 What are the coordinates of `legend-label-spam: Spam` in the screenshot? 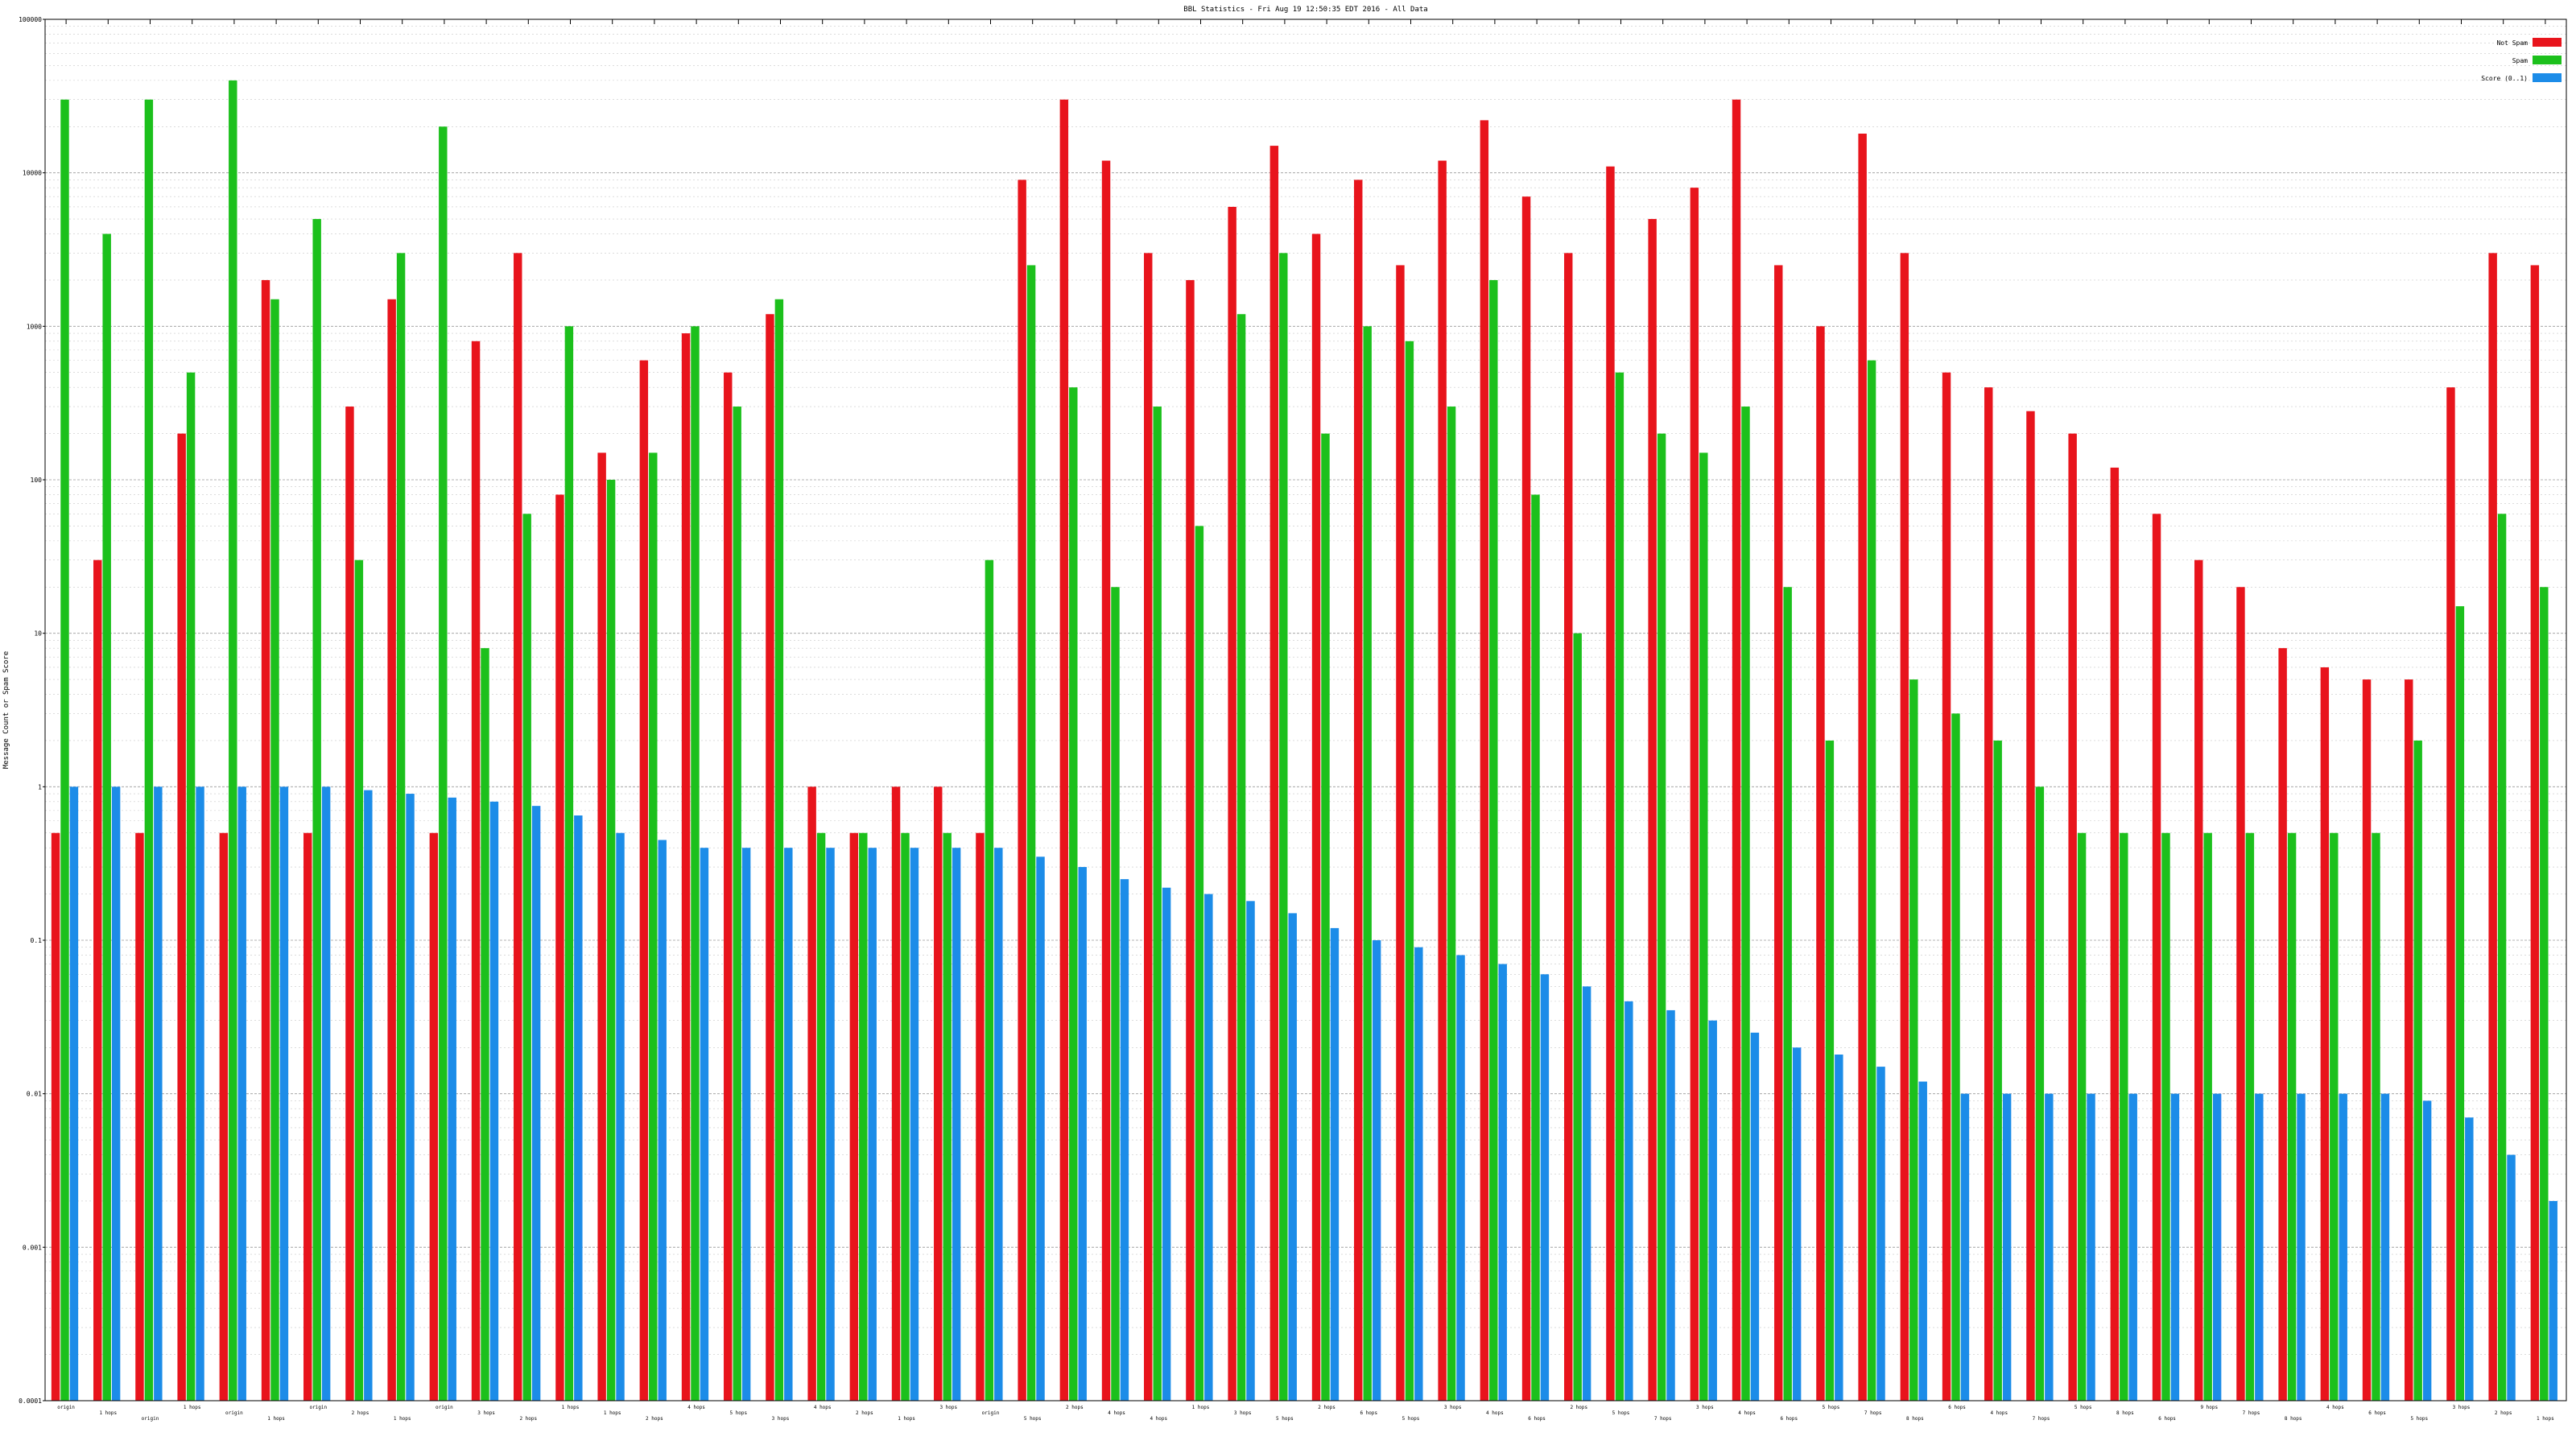 It's located at (2520, 60).